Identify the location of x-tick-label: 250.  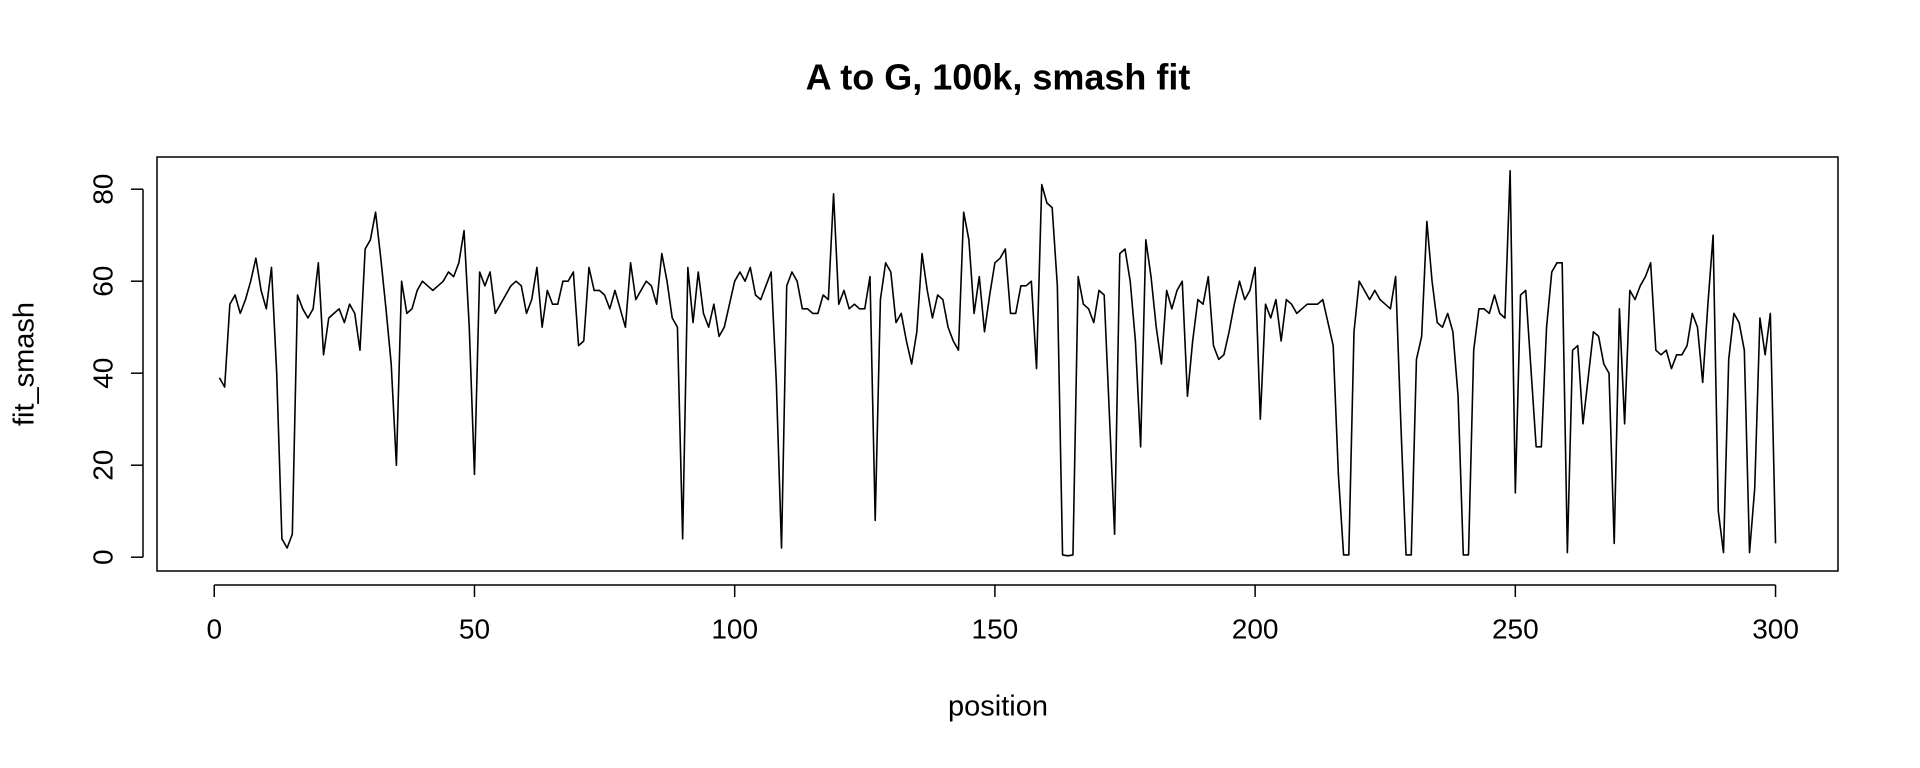
(1515, 628).